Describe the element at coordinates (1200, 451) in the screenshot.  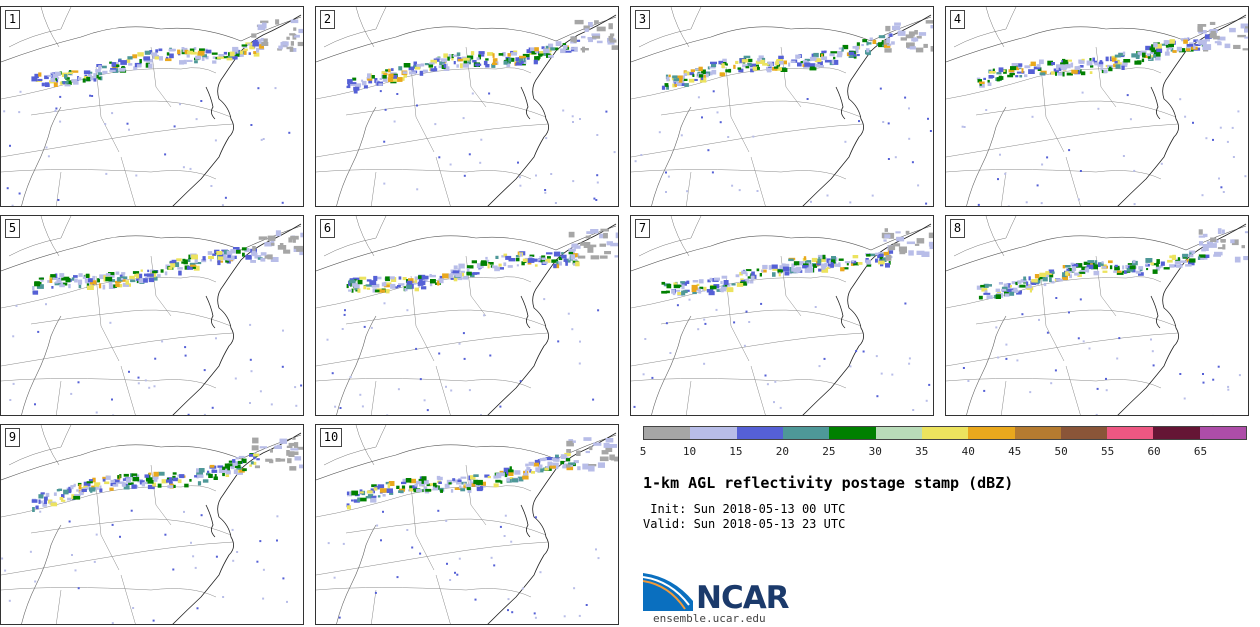
I see `colorbar-tick-label: 65` at that location.